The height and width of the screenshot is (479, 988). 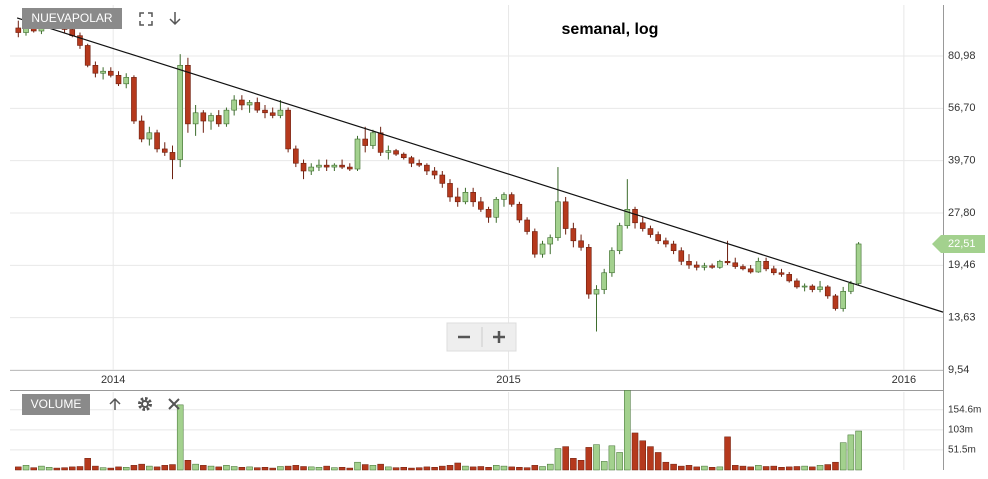 What do you see at coordinates (610, 29) in the screenshot?
I see `chart-title: semanal, log` at bounding box center [610, 29].